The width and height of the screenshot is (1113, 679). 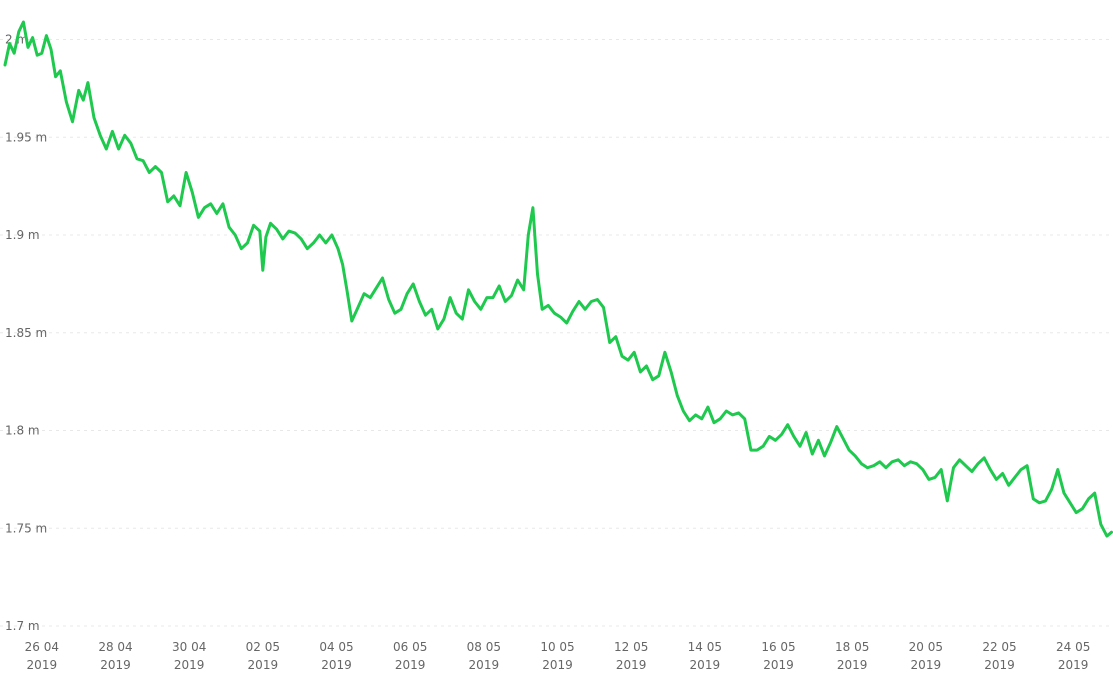 What do you see at coordinates (22, 431) in the screenshot?
I see `y-tick-label: 1.8 m` at bounding box center [22, 431].